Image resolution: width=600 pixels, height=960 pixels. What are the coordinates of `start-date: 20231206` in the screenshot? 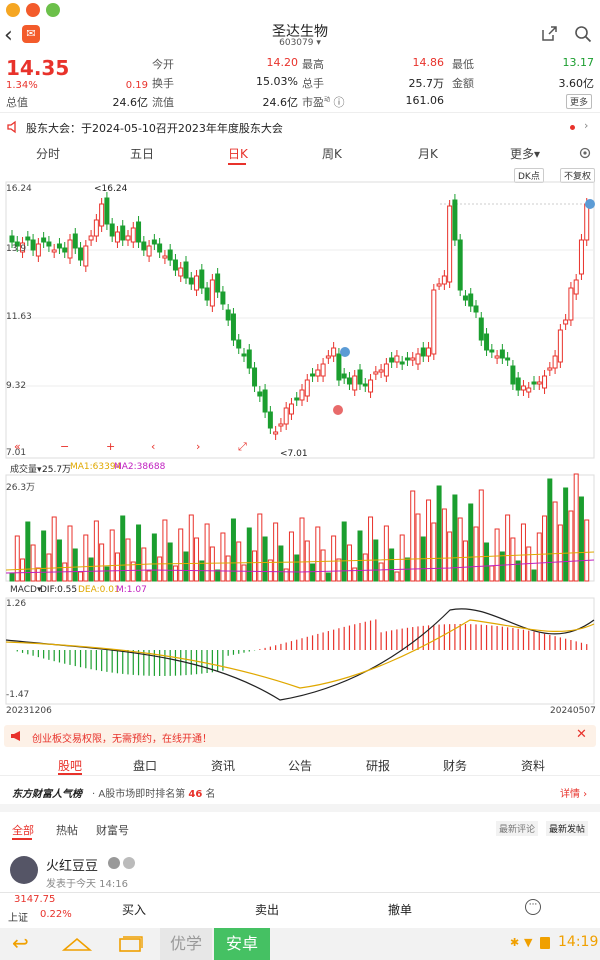 It's located at (29, 711).